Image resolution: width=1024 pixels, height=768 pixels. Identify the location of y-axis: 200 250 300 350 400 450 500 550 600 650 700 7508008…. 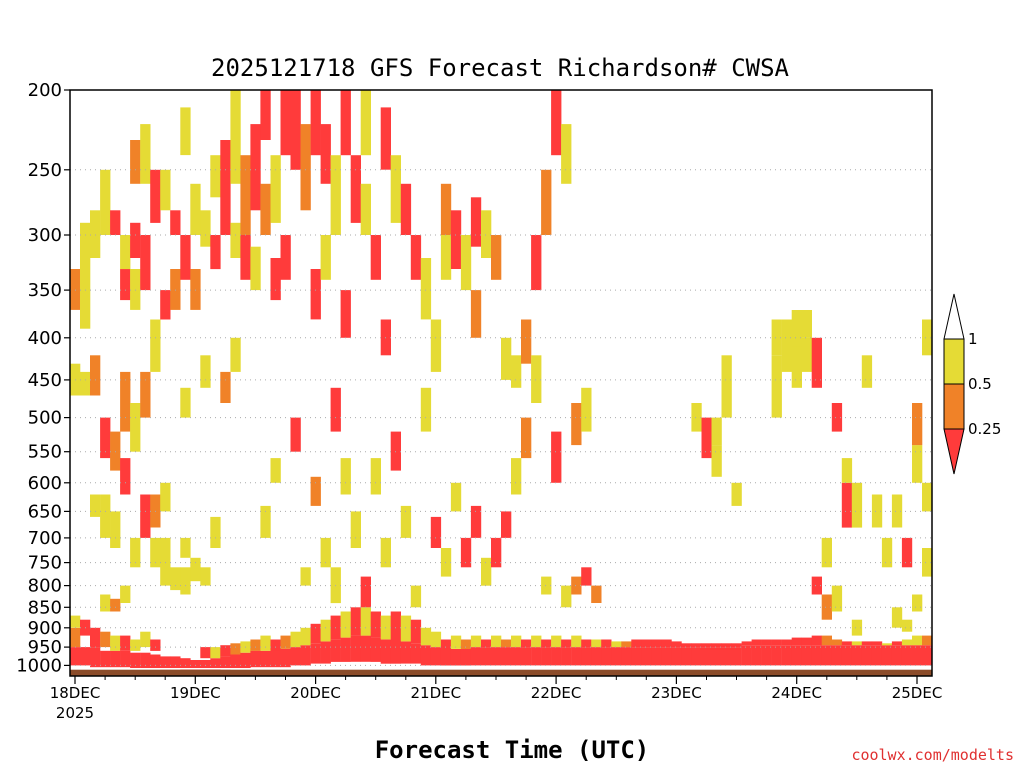
(43, 378).